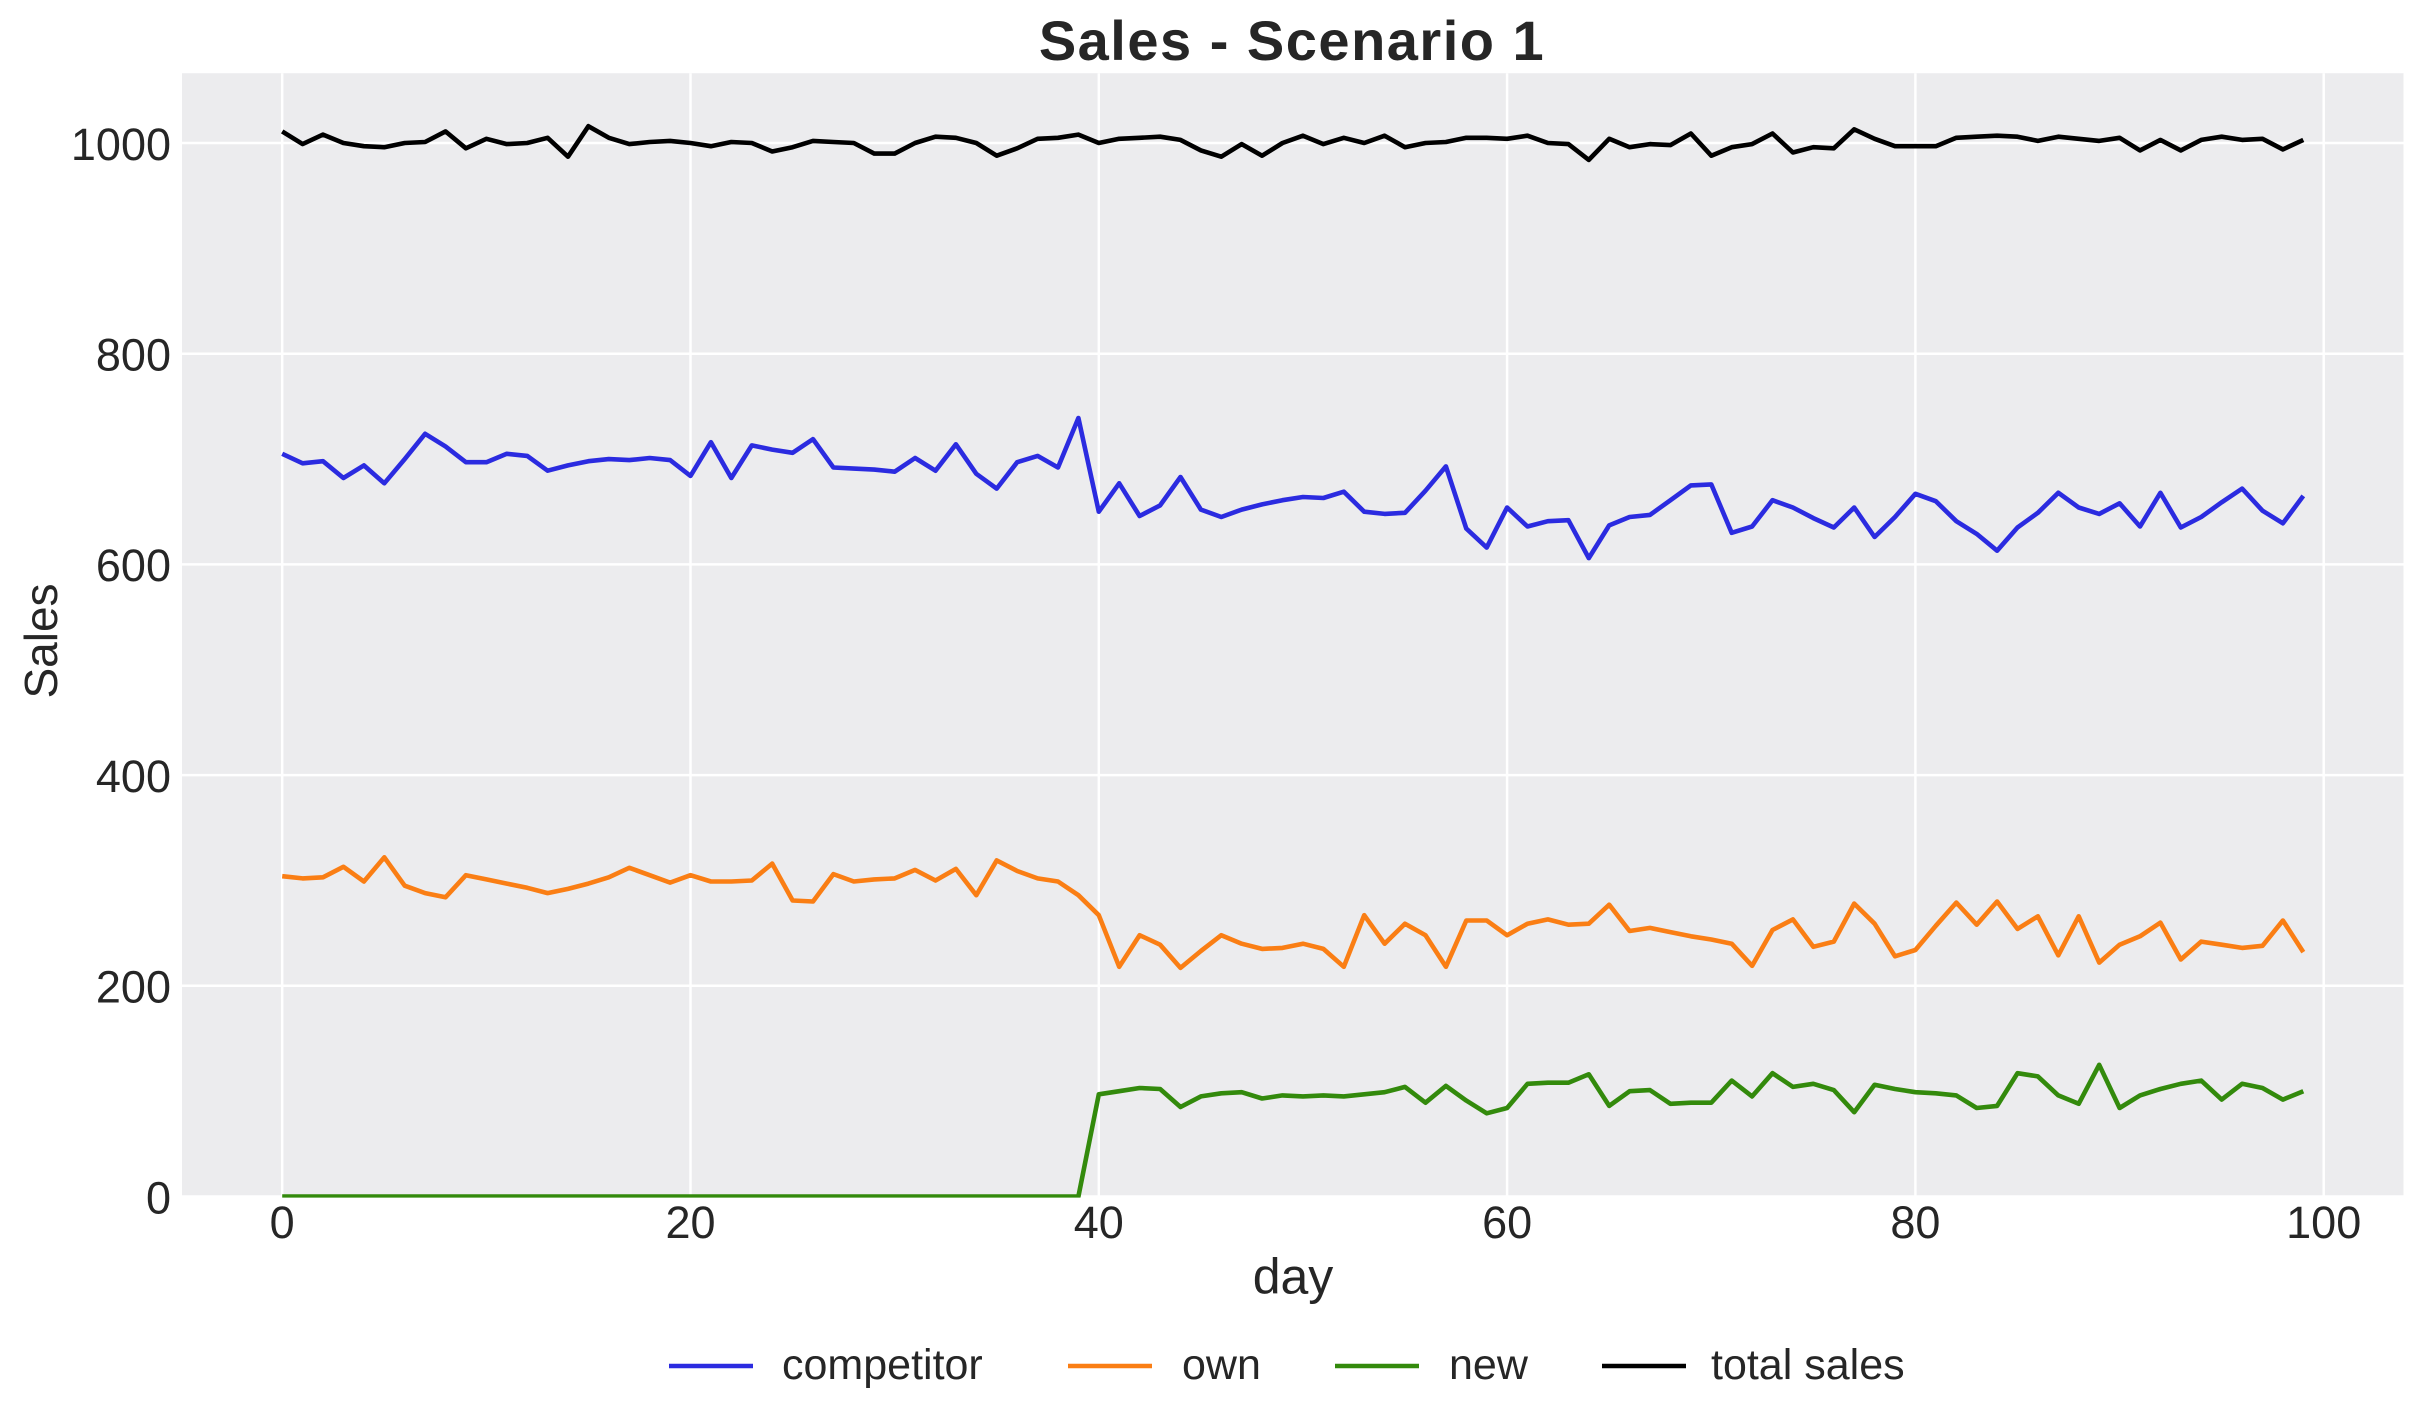  Describe the element at coordinates (882, 1365) in the screenshot. I see `svg-text: competitor` at that location.